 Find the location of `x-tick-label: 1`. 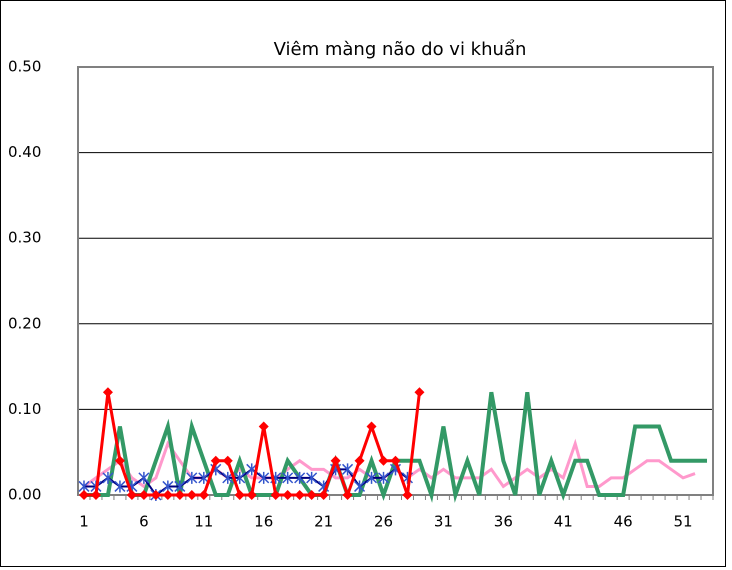

x-tick-label: 1 is located at coordinates (84, 522).